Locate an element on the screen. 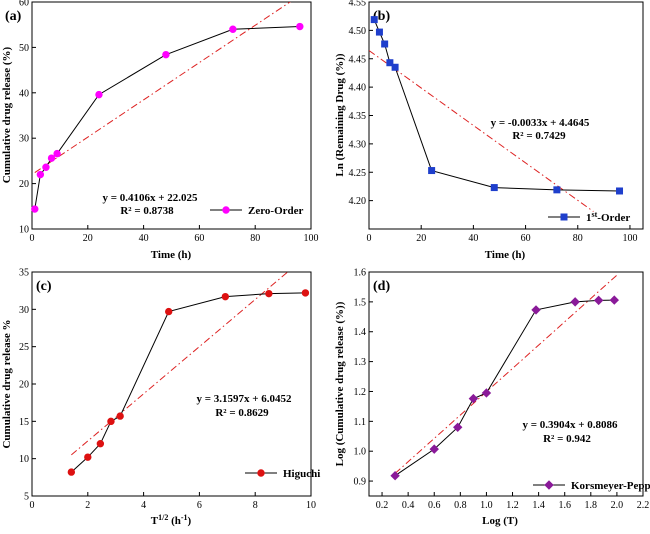 The height and width of the screenshot is (534, 650). x-tick-label: 1.2 is located at coordinates (512, 505).